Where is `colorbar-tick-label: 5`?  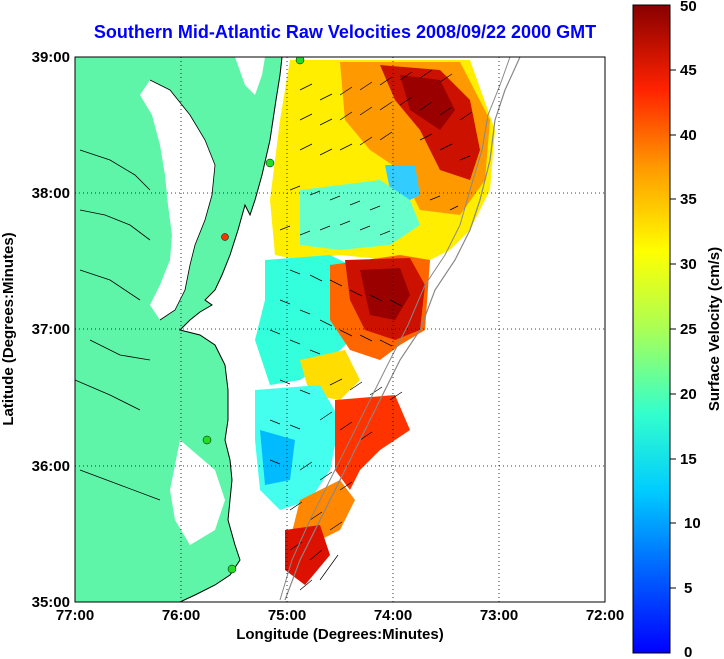 colorbar-tick-label: 5 is located at coordinates (688, 588).